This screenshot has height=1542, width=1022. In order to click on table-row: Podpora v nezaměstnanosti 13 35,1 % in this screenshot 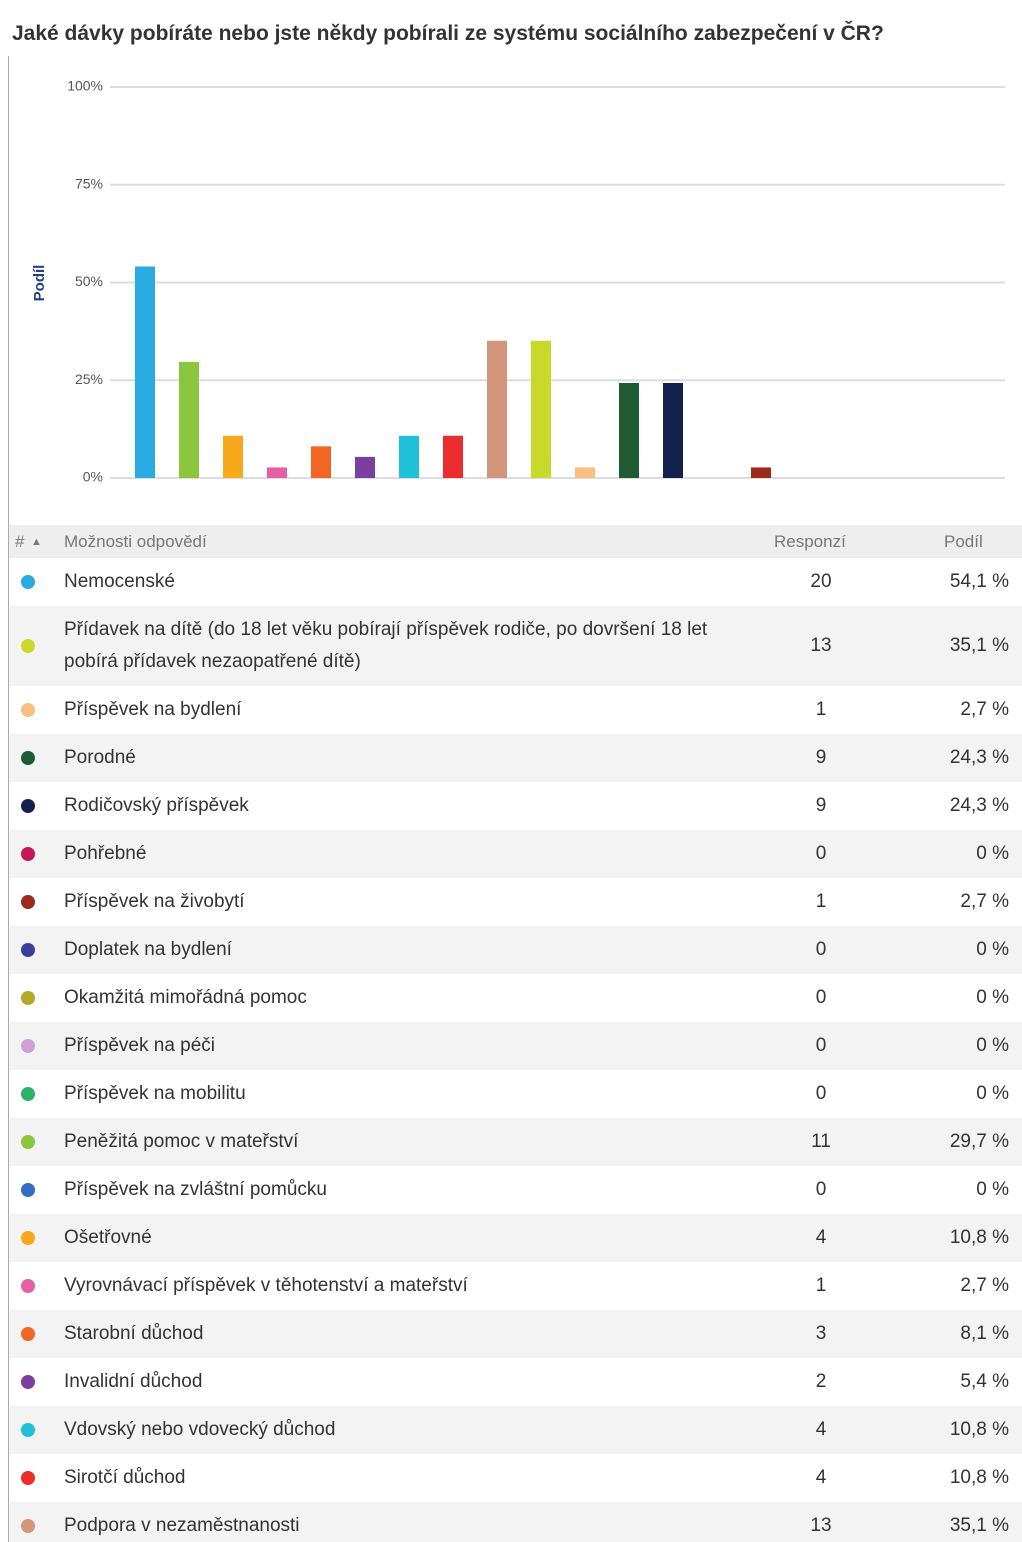, I will do `click(515, 1522)`.